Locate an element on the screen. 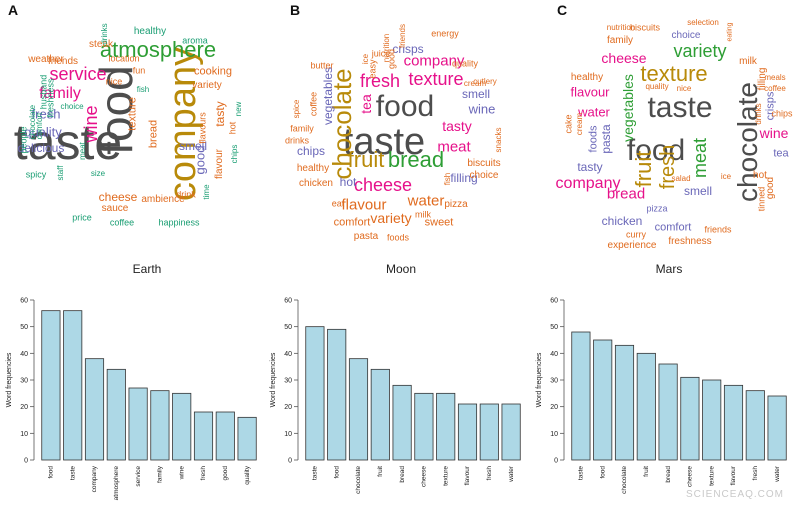  x-tick-label: atmosphere is located at coordinates (116, 483).